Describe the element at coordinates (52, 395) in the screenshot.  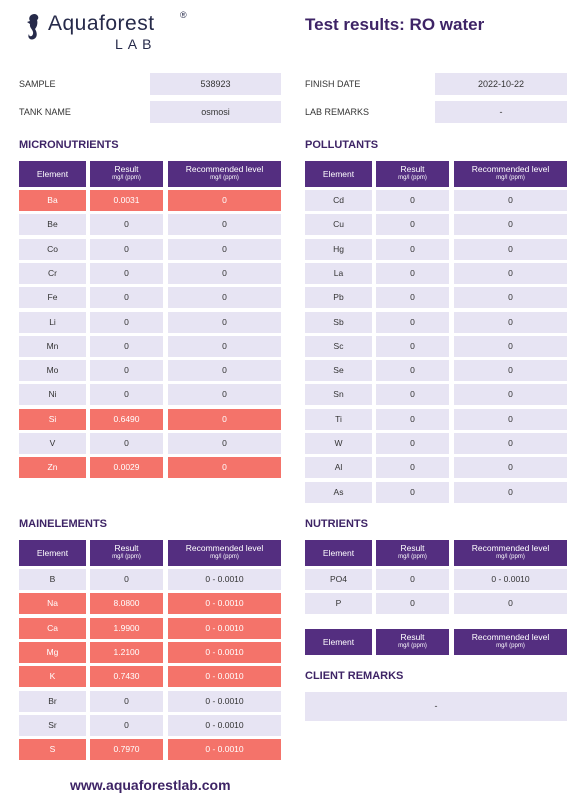
I see `cell-el: Ni` at that location.